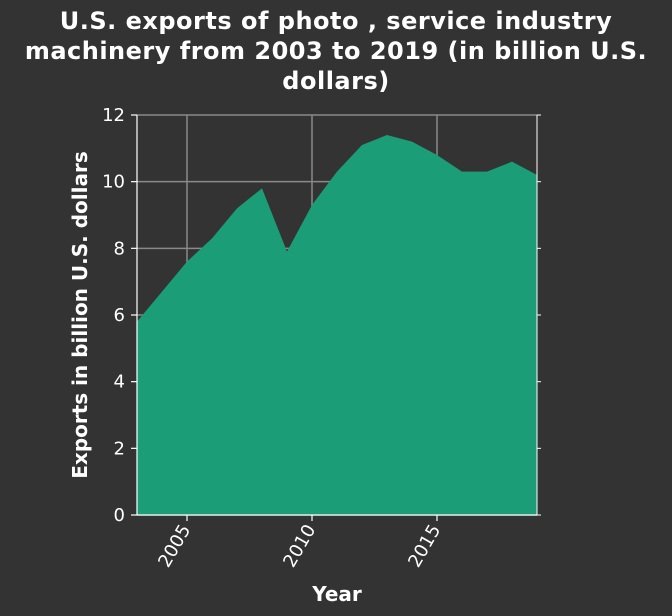 The image size is (672, 616). I want to click on y-tick-label: 0, so click(119, 515).